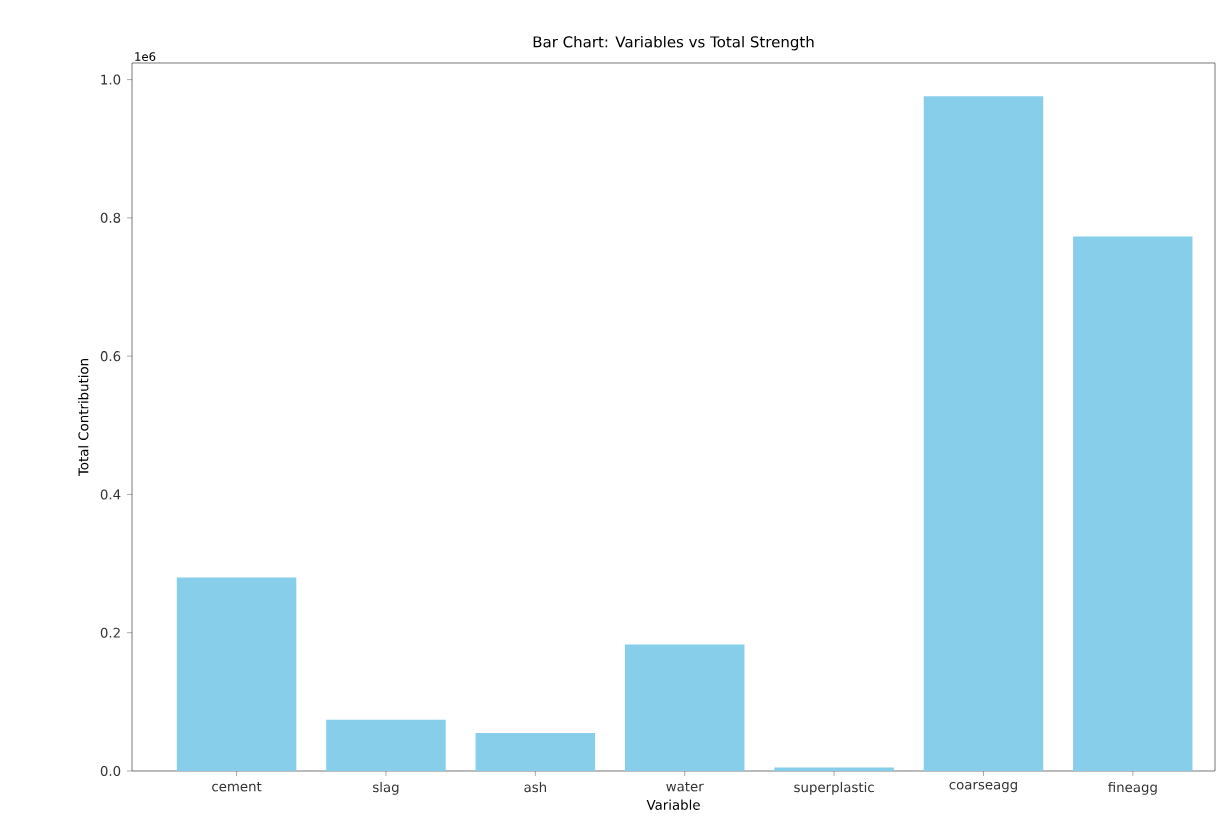 Image resolution: width=1225 pixels, height=834 pixels. I want to click on y-tick-label: 0.4, so click(110, 494).